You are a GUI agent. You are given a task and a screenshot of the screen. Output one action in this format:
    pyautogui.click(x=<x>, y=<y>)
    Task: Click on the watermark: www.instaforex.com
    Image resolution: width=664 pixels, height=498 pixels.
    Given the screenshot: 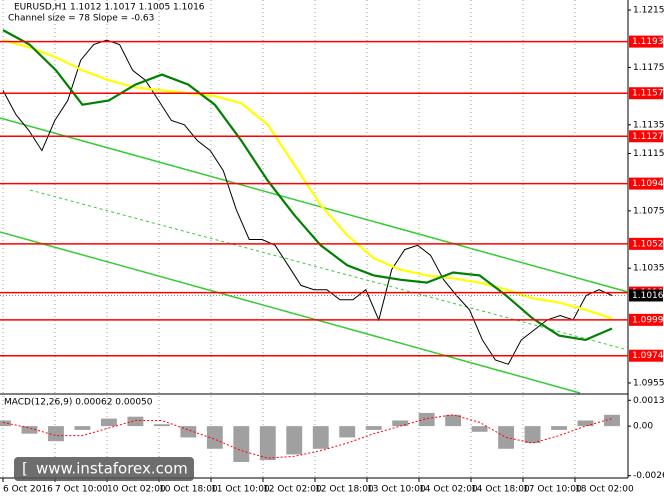 What is the action you would take?
    pyautogui.click(x=112, y=469)
    